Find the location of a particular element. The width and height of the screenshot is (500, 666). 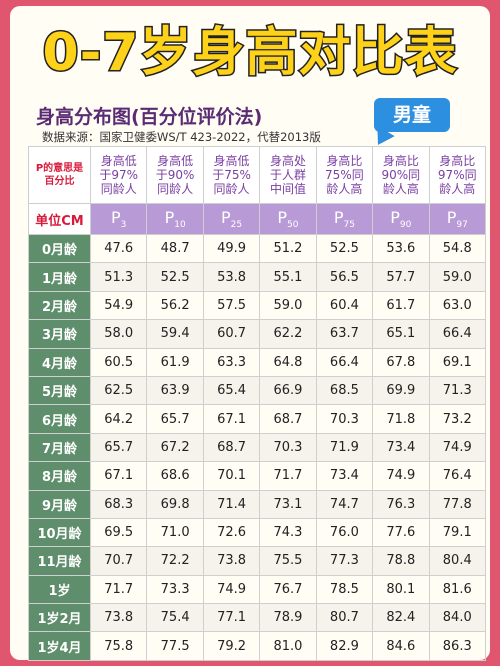

height-value: 54.8 is located at coordinates (457, 248).